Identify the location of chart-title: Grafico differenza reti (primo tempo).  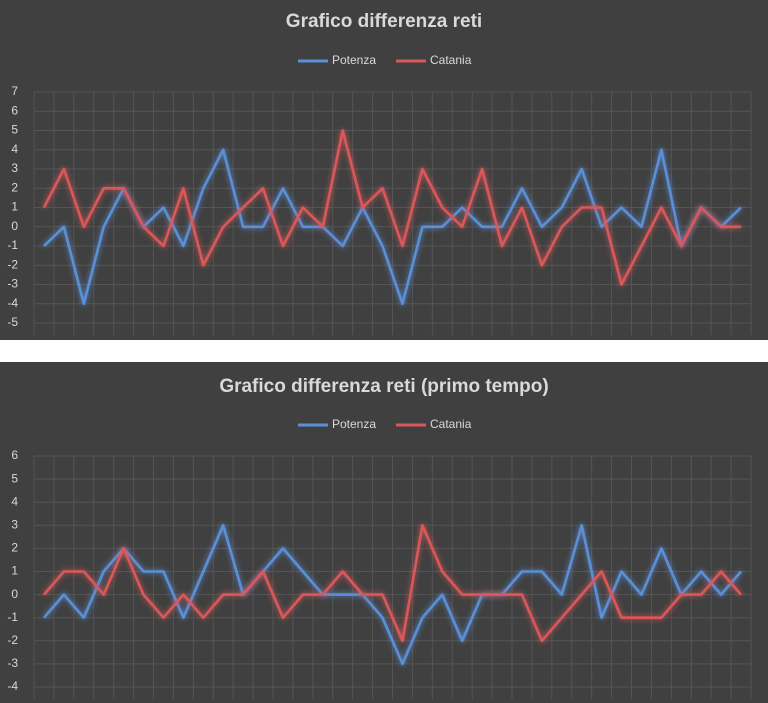
(383, 386).